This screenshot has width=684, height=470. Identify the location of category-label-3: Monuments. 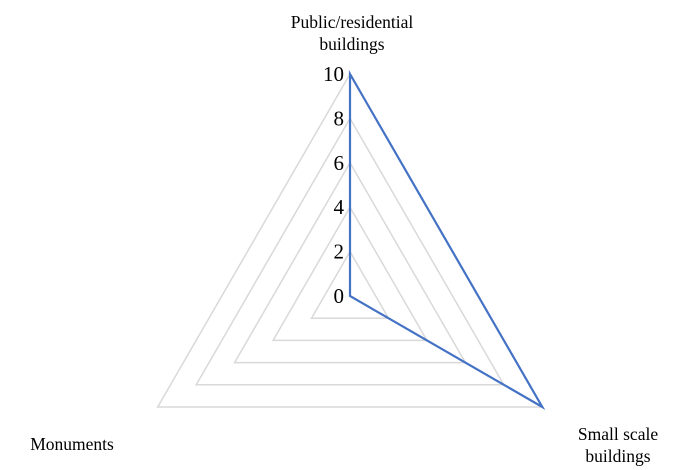
(72, 444).